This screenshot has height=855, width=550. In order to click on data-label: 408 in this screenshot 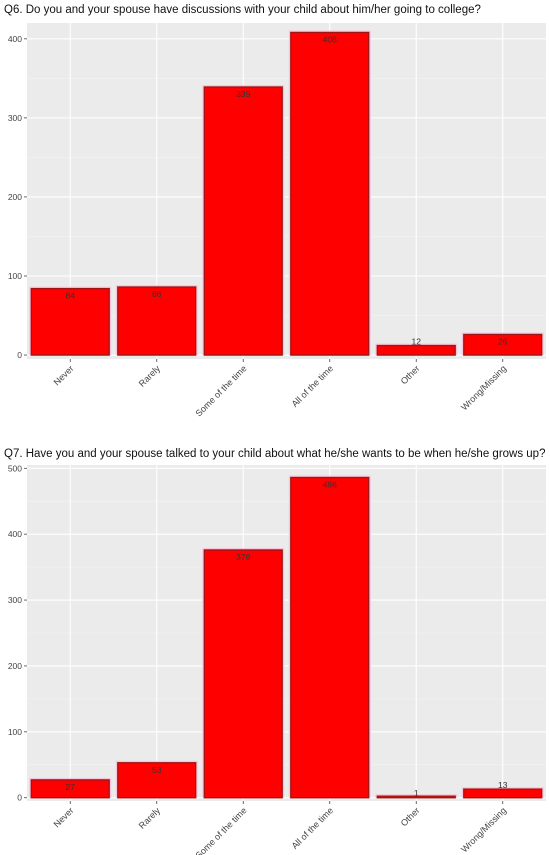, I will do `click(330, 39)`.